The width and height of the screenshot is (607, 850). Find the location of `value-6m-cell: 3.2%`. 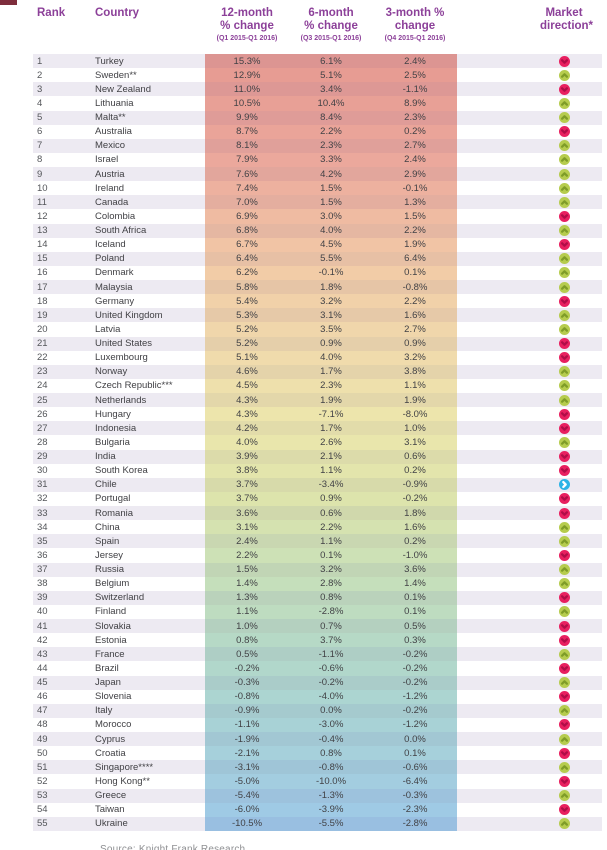

value-6m-cell: 3.2% is located at coordinates (331, 569).